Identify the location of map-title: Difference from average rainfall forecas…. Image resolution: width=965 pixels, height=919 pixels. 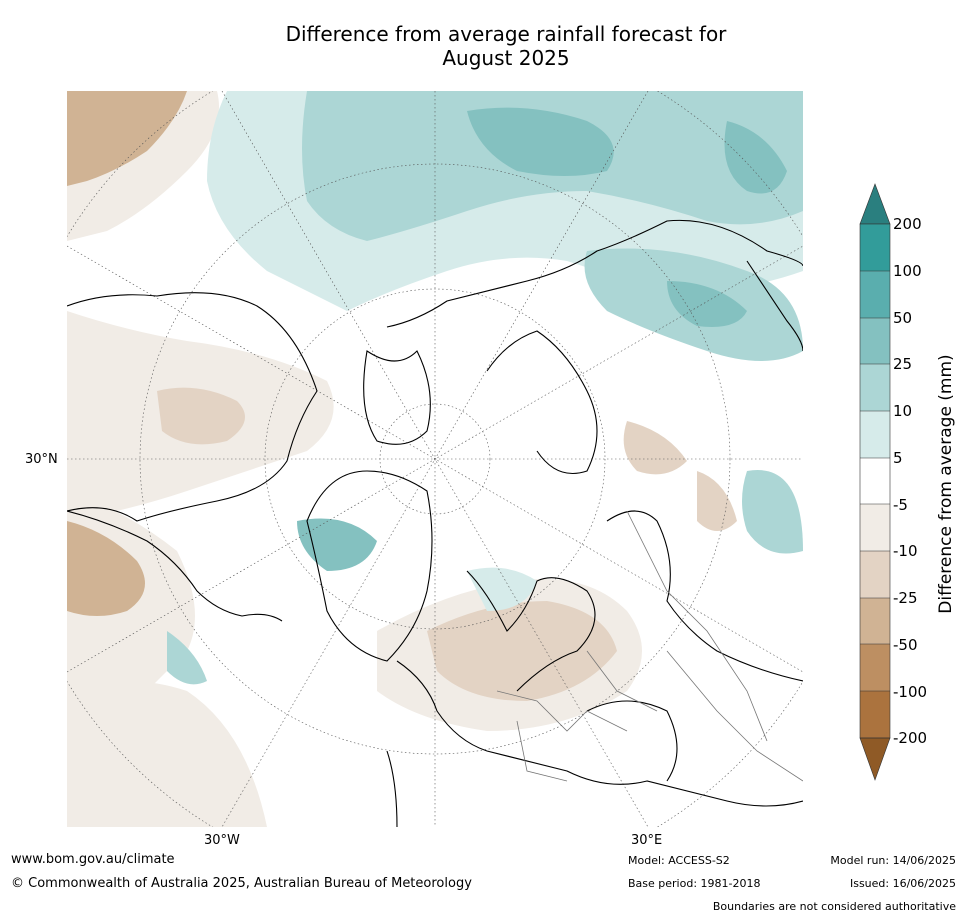
(482, 46).